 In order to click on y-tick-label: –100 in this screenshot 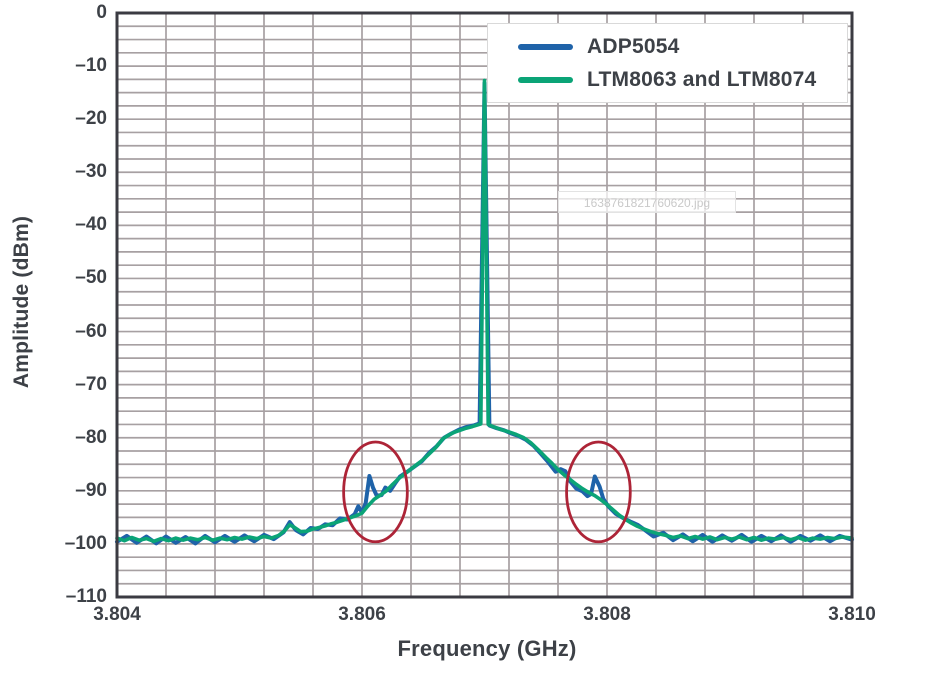, I will do `click(85, 543)`.